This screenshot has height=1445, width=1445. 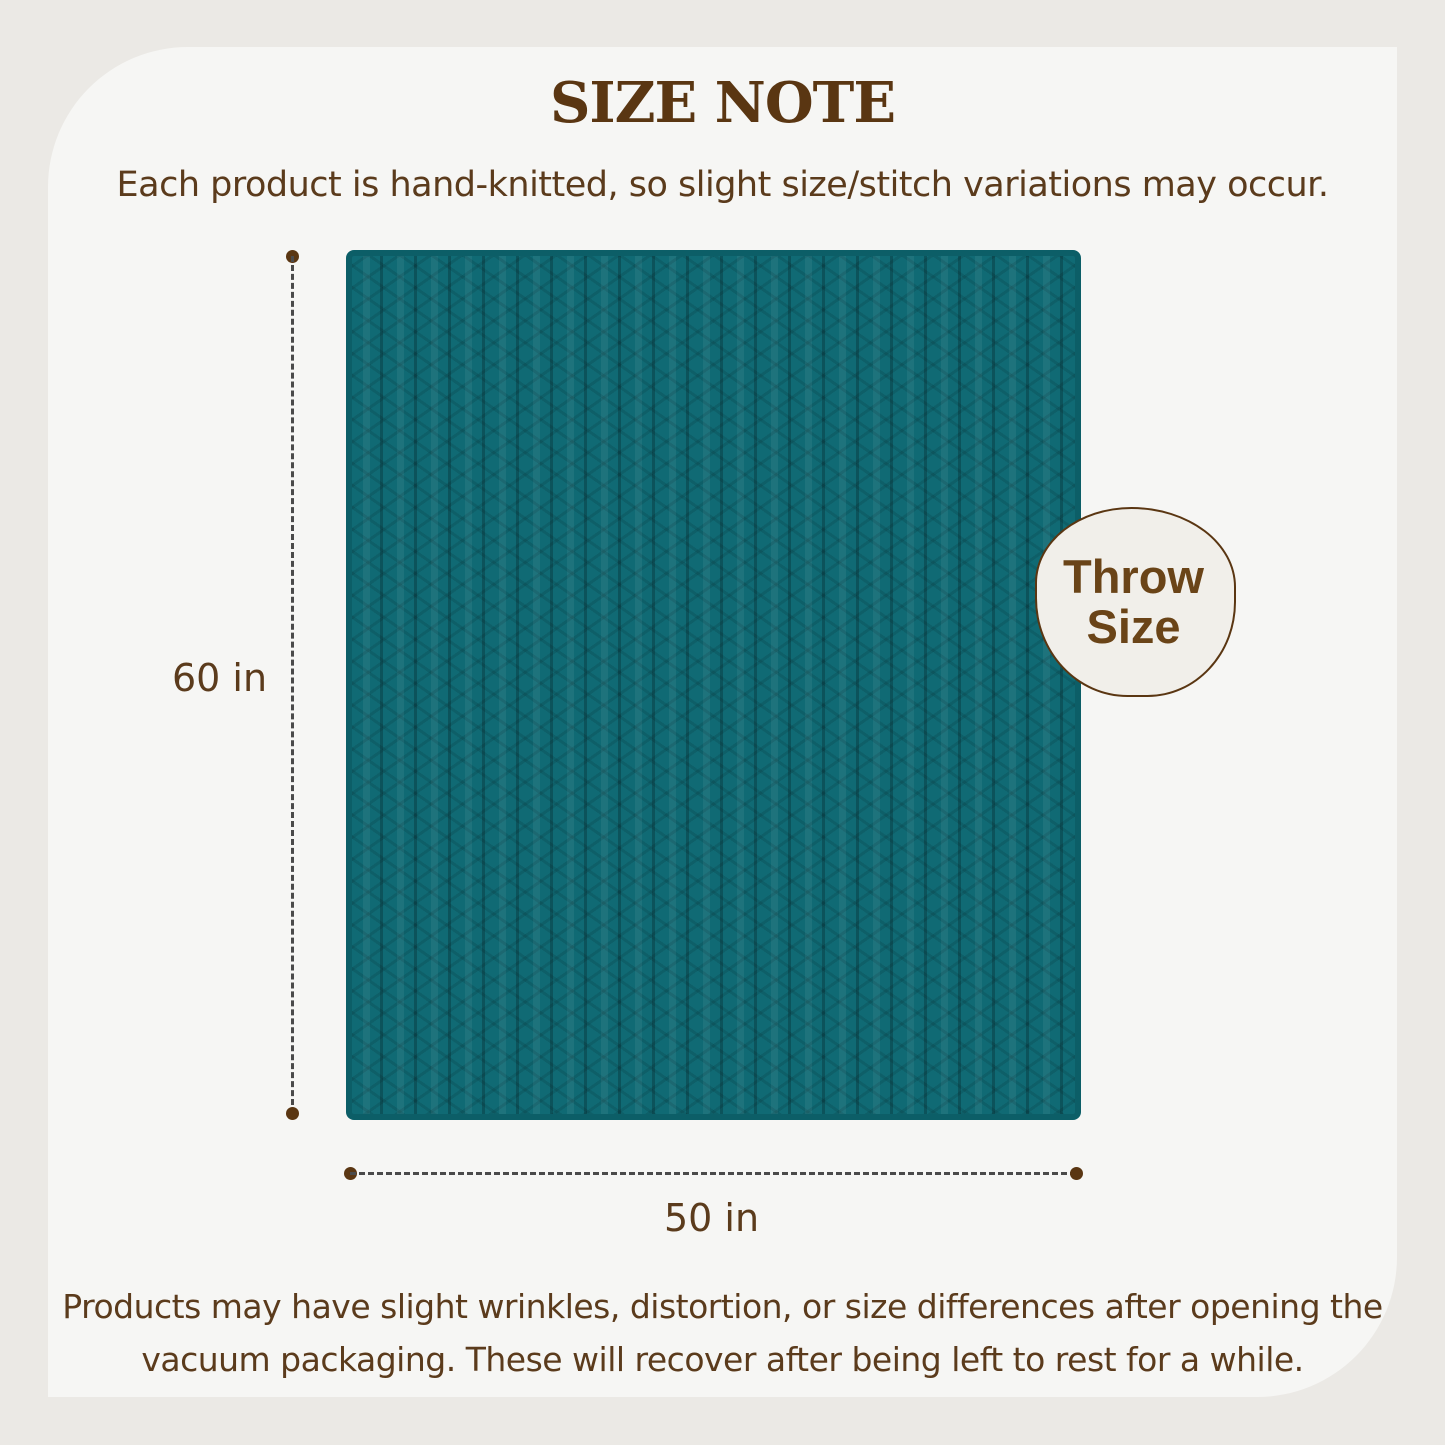 I want to click on size-badge-line2: Size, so click(x=1133, y=626).